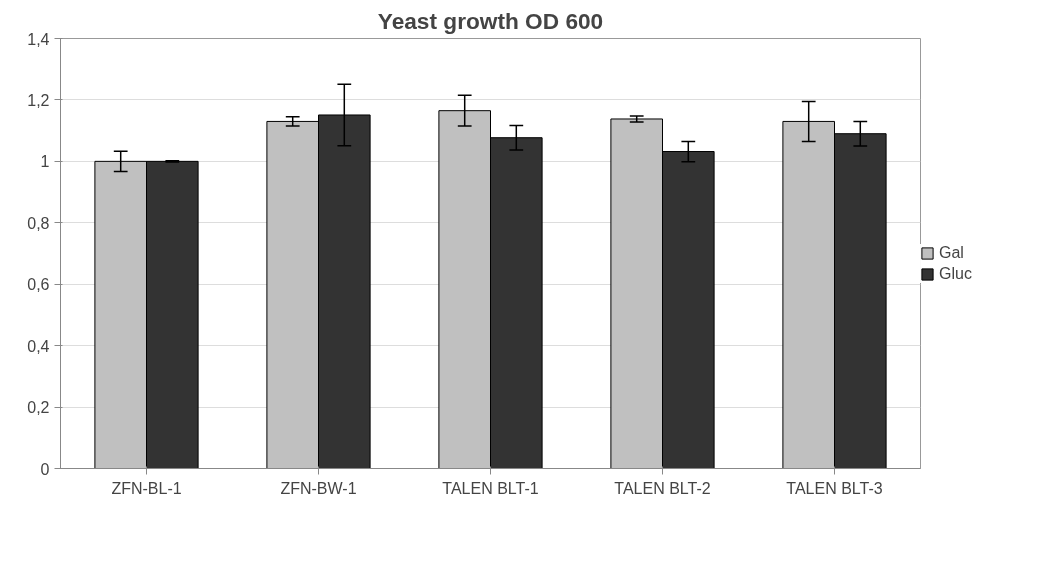  What do you see at coordinates (662, 488) in the screenshot?
I see `x-tick-label: TALEN BLT-2` at bounding box center [662, 488].